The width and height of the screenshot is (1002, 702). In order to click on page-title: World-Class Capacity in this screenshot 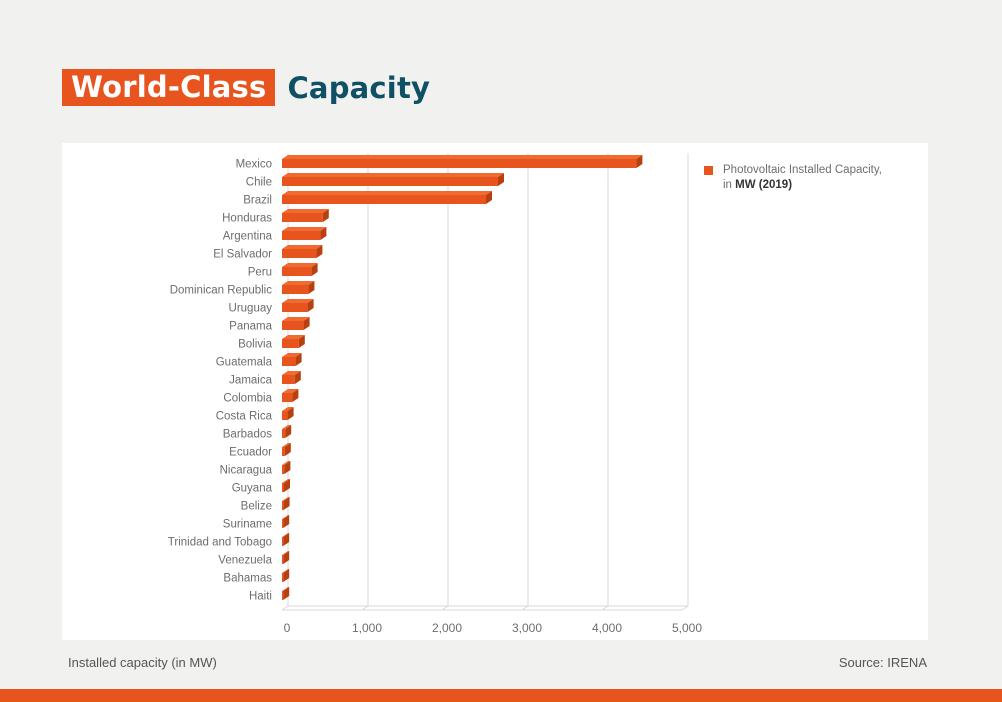, I will do `click(246, 87)`.